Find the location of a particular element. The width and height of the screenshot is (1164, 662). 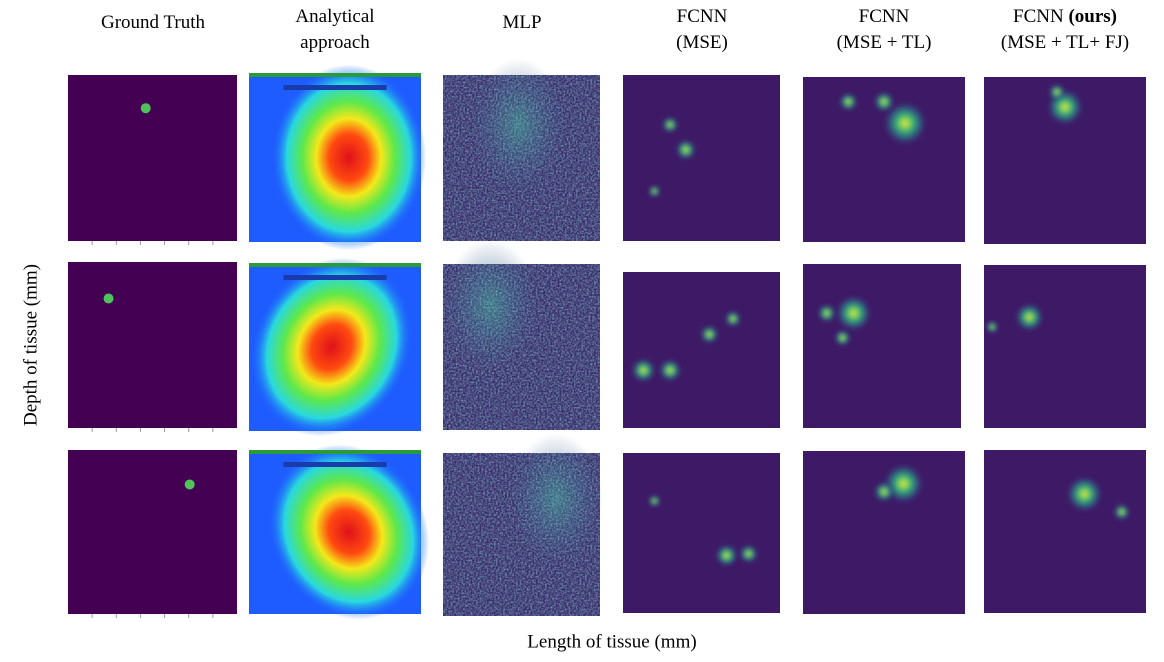

column-header: (MSE + TL+ FJ) is located at coordinates (1065, 42).